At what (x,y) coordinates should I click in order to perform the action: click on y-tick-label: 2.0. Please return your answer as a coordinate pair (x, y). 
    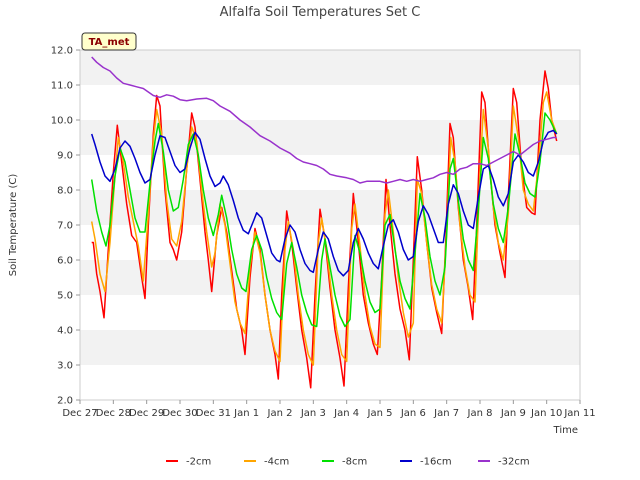
    Looking at the image, I should click on (65, 401).